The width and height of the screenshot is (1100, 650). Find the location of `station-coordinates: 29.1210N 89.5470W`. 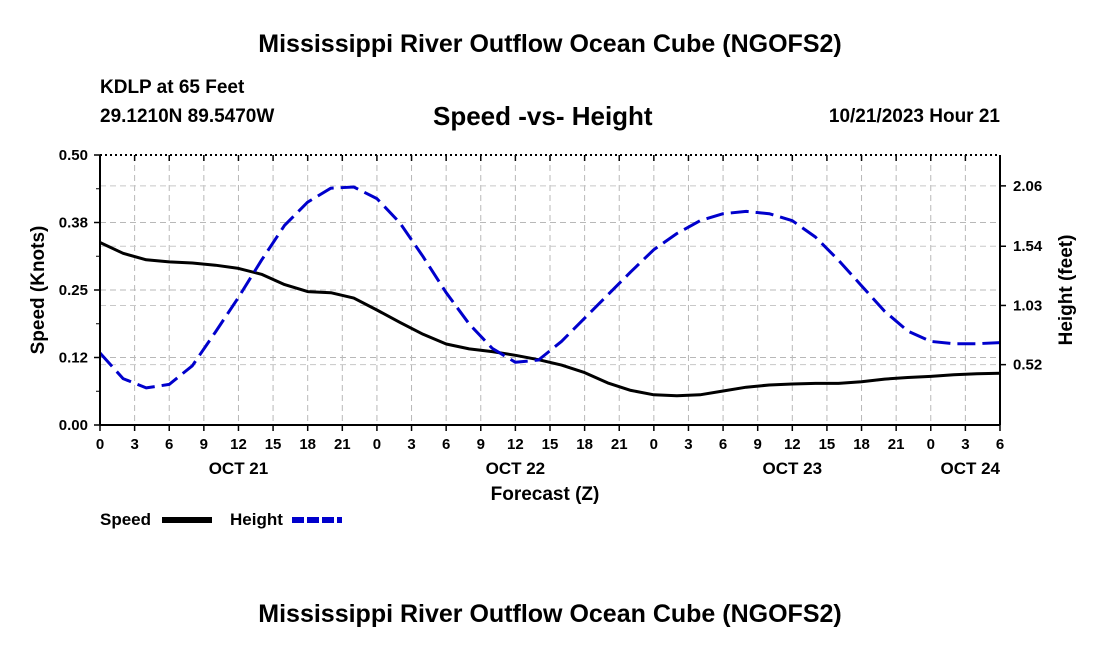

station-coordinates: 29.1210N 89.5470W is located at coordinates (187, 116).